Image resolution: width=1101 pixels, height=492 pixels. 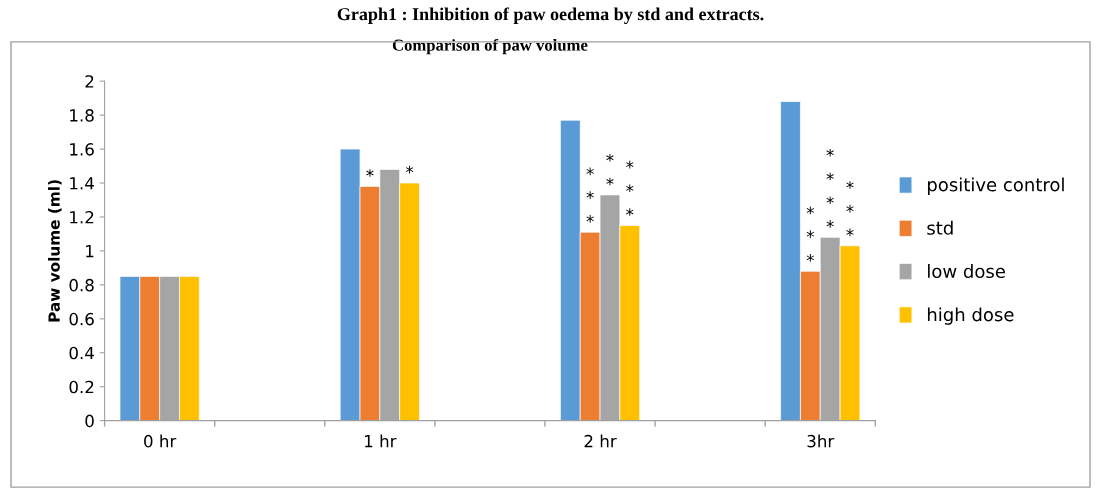 What do you see at coordinates (81, 319) in the screenshot?
I see `y-tick-label: 0.6` at bounding box center [81, 319].